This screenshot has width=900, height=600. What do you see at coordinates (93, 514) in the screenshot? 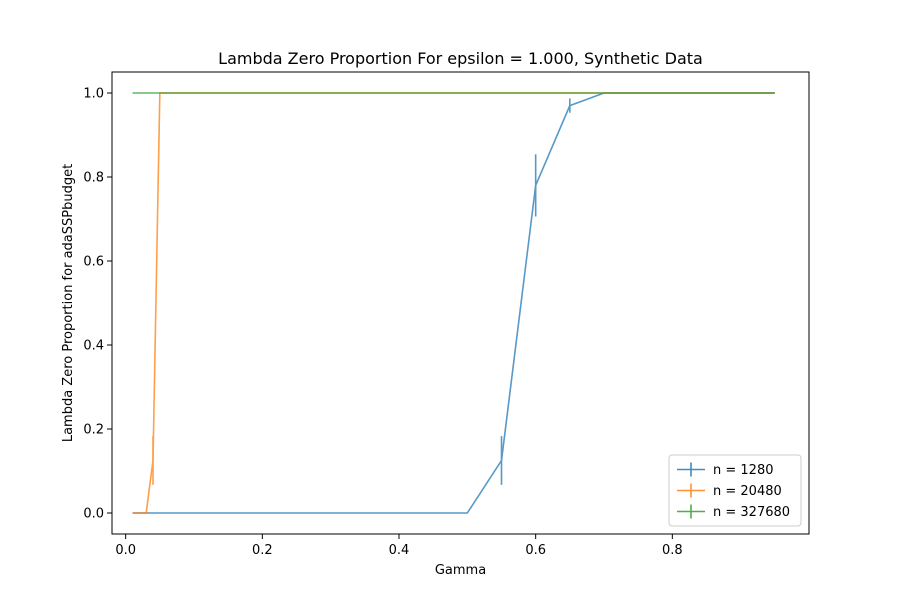
I see `y-tick-label: 0.0` at bounding box center [93, 514].